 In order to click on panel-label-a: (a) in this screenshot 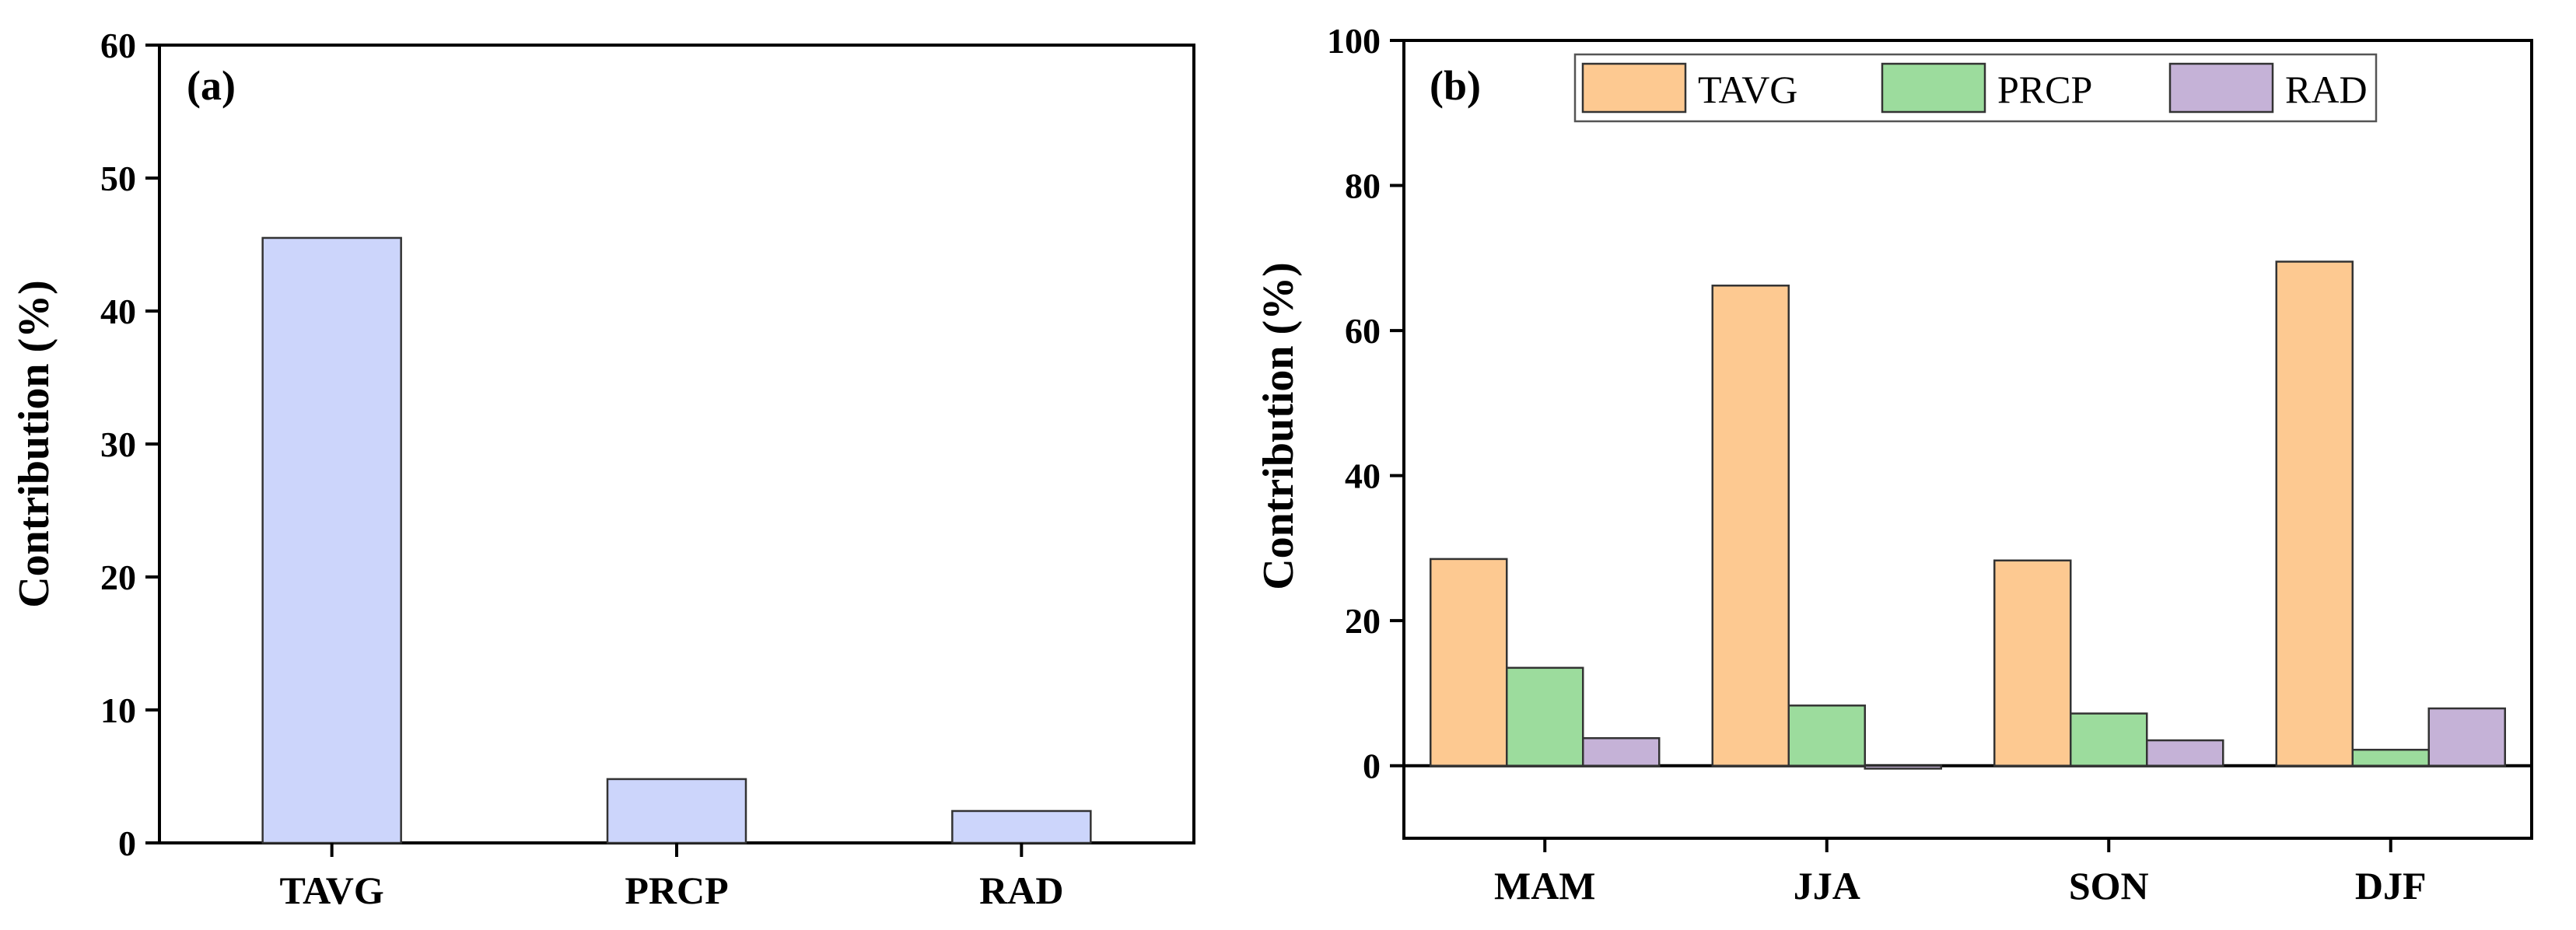, I will do `click(212, 86)`.